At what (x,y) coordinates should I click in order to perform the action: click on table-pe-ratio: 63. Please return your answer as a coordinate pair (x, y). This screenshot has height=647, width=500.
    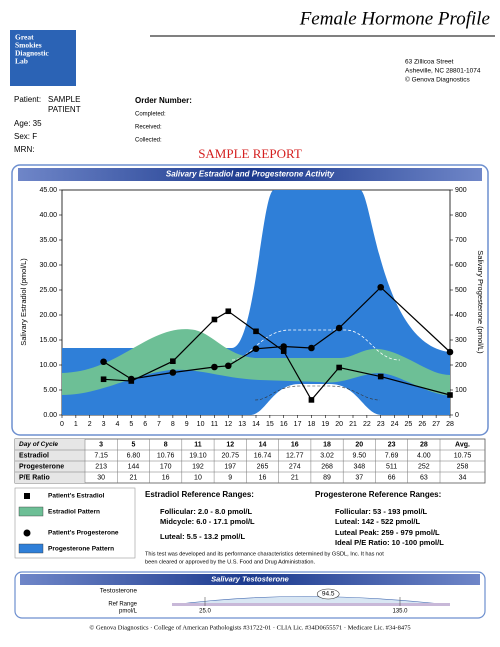
    Looking at the image, I should click on (424, 477).